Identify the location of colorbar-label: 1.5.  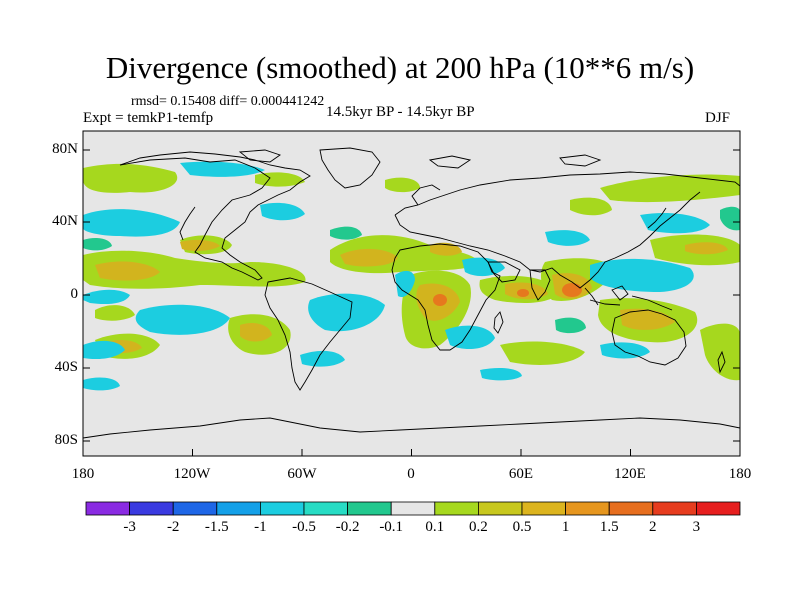
(609, 527).